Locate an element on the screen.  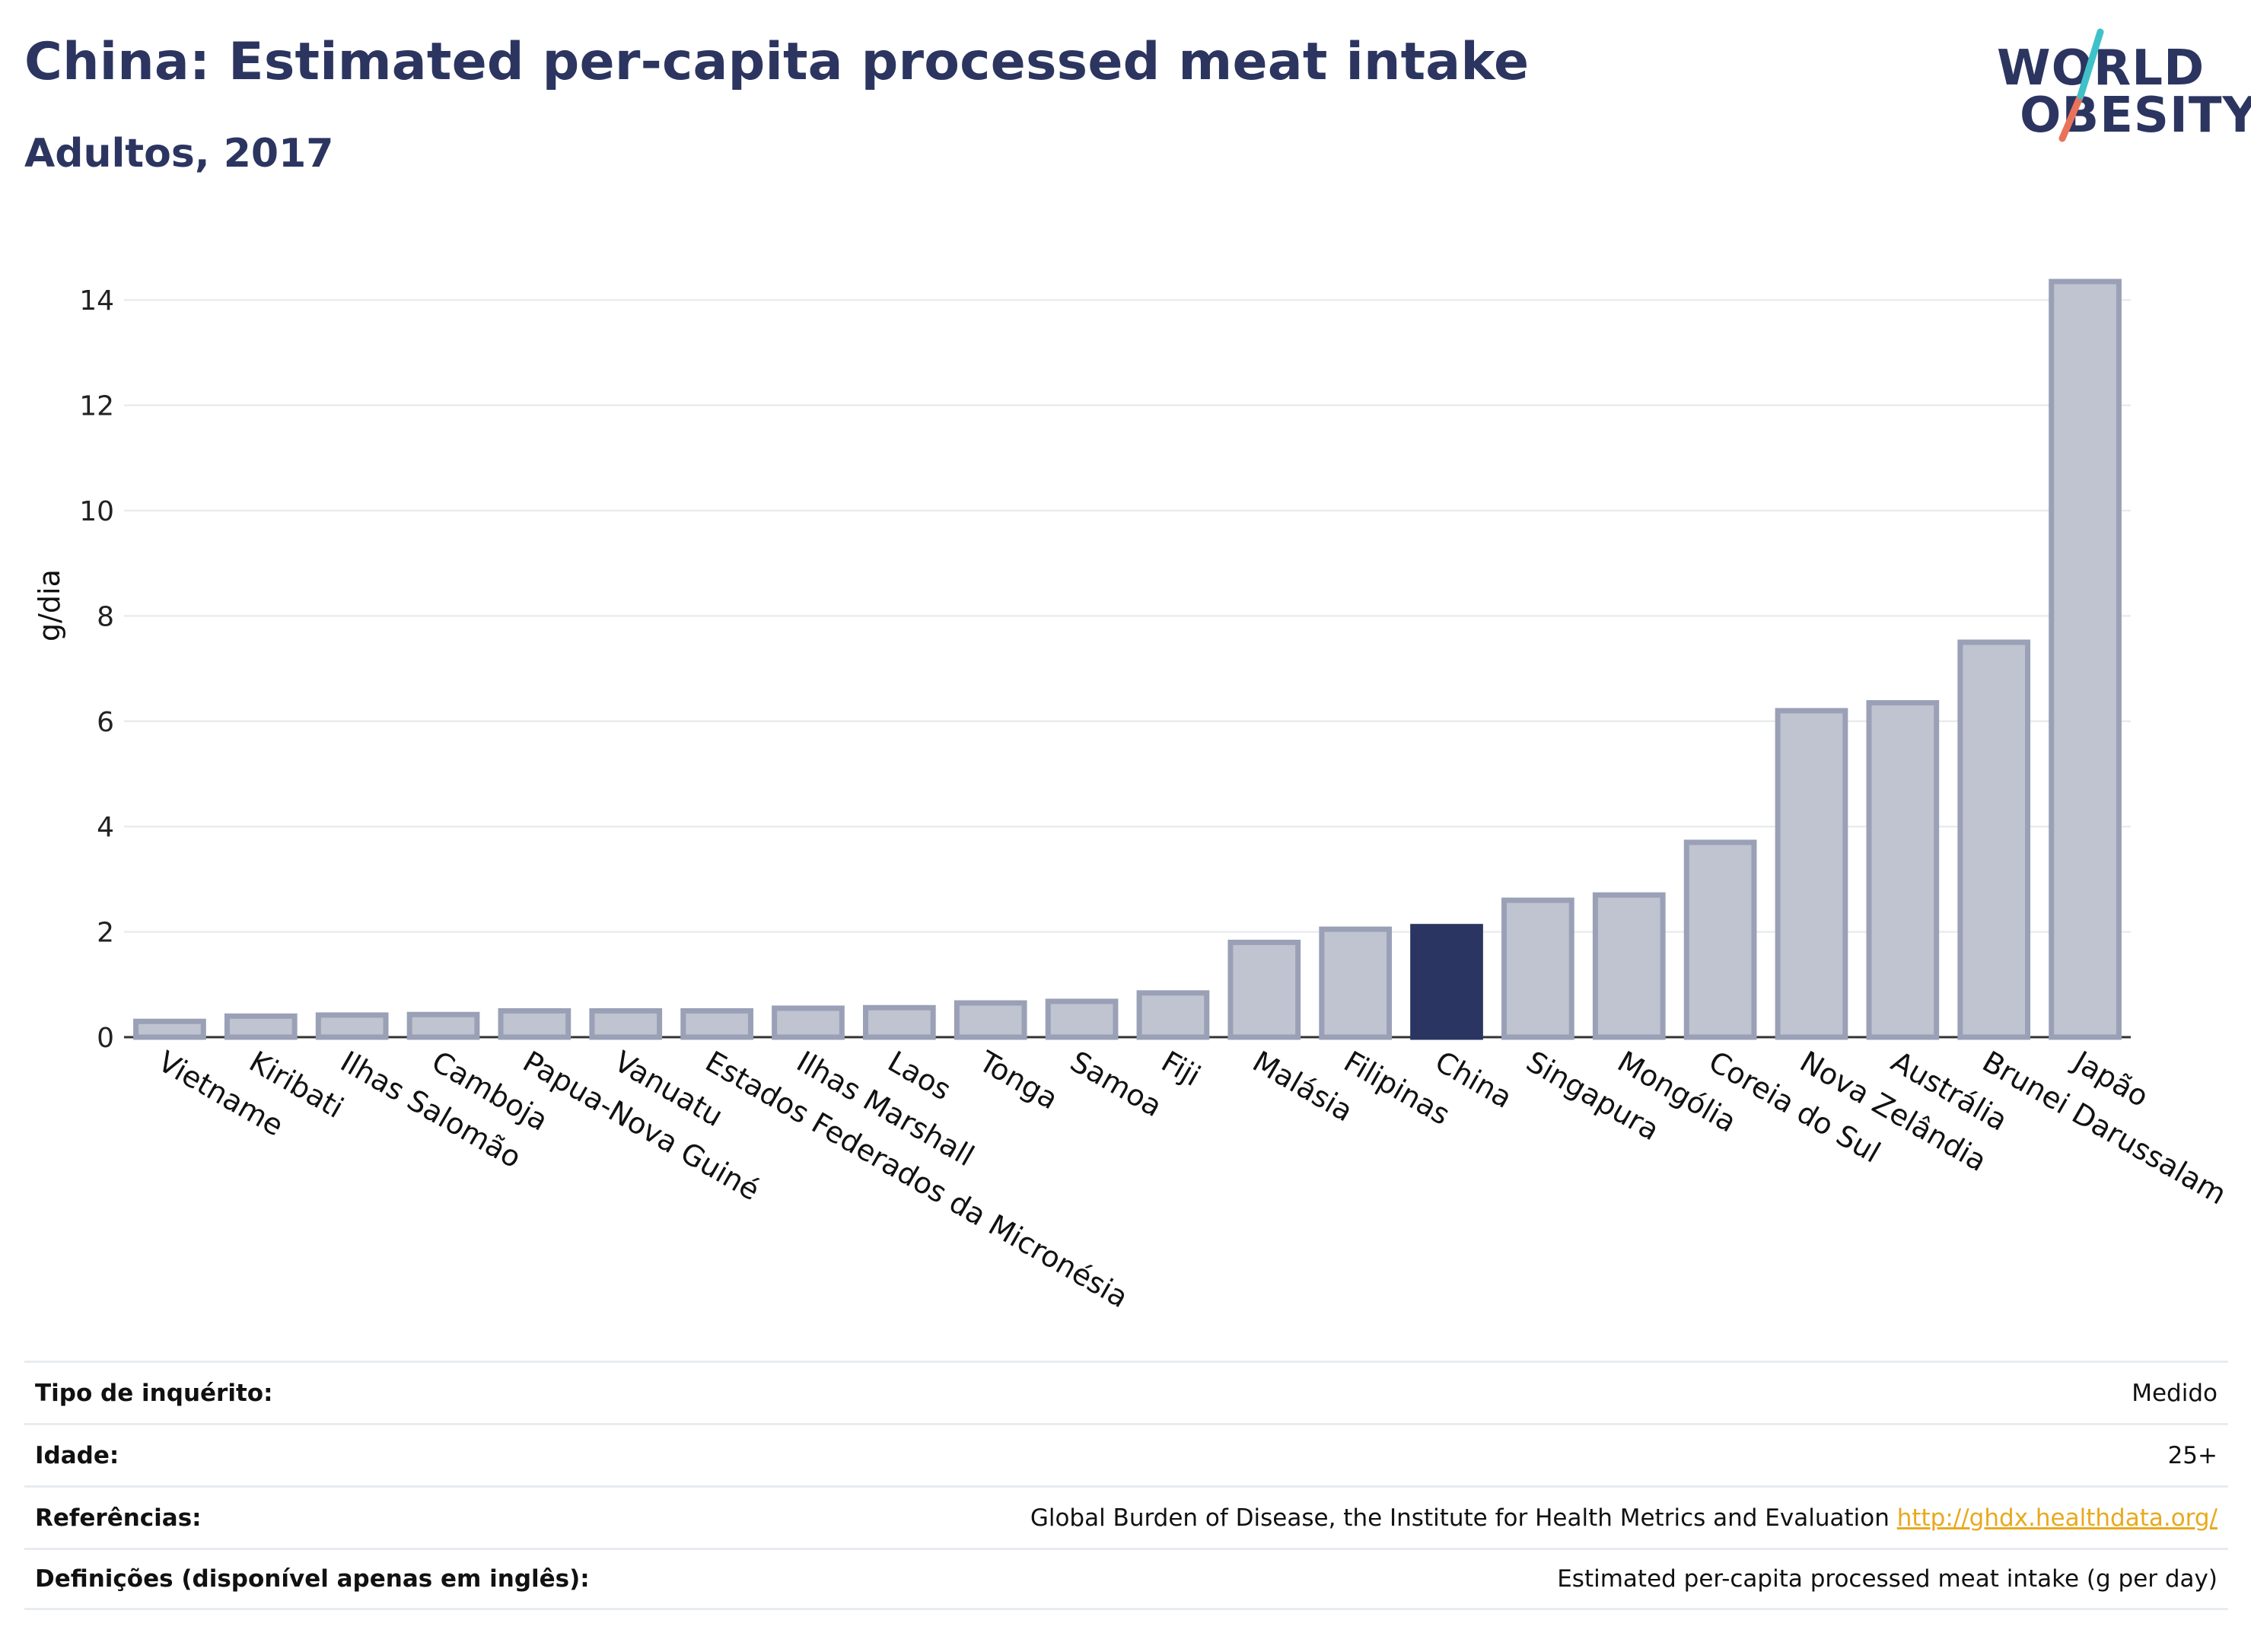
y-tick-label: 14 is located at coordinates (96, 301).